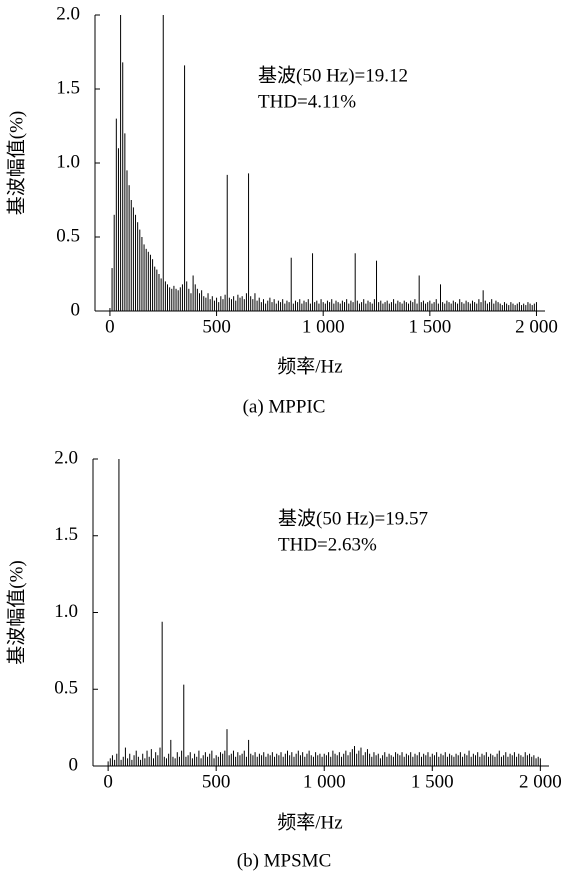  What do you see at coordinates (333, 75) in the screenshot?
I see `annotation: 基波(50 Hz)=19.12` at bounding box center [333, 75].